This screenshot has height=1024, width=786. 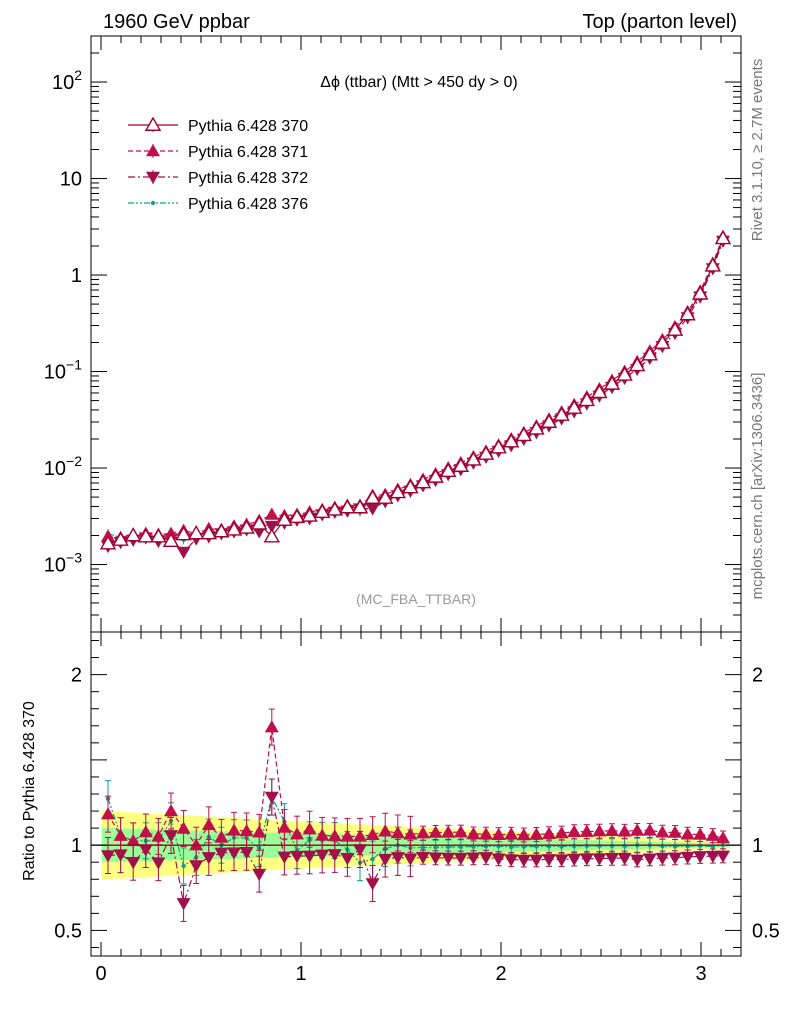 What do you see at coordinates (248, 126) in the screenshot?
I see `legend-label: Pythia 6.428 370` at bounding box center [248, 126].